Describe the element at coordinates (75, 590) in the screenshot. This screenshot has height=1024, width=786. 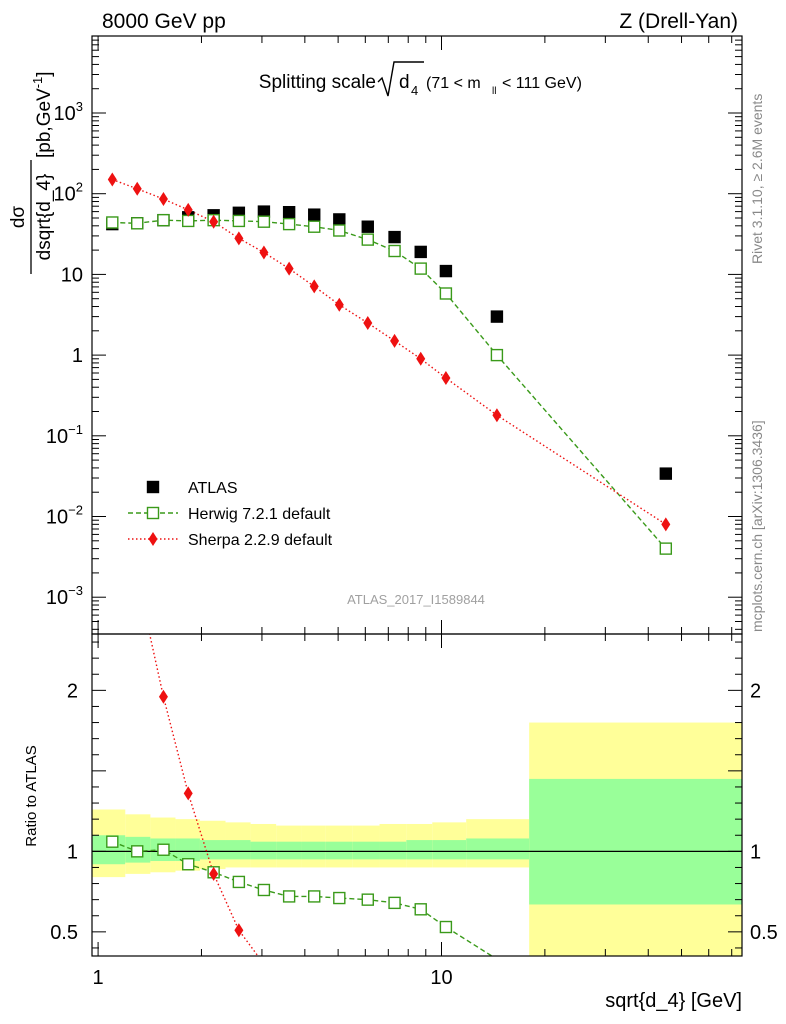
I see `y-tick-exp: −3` at that location.